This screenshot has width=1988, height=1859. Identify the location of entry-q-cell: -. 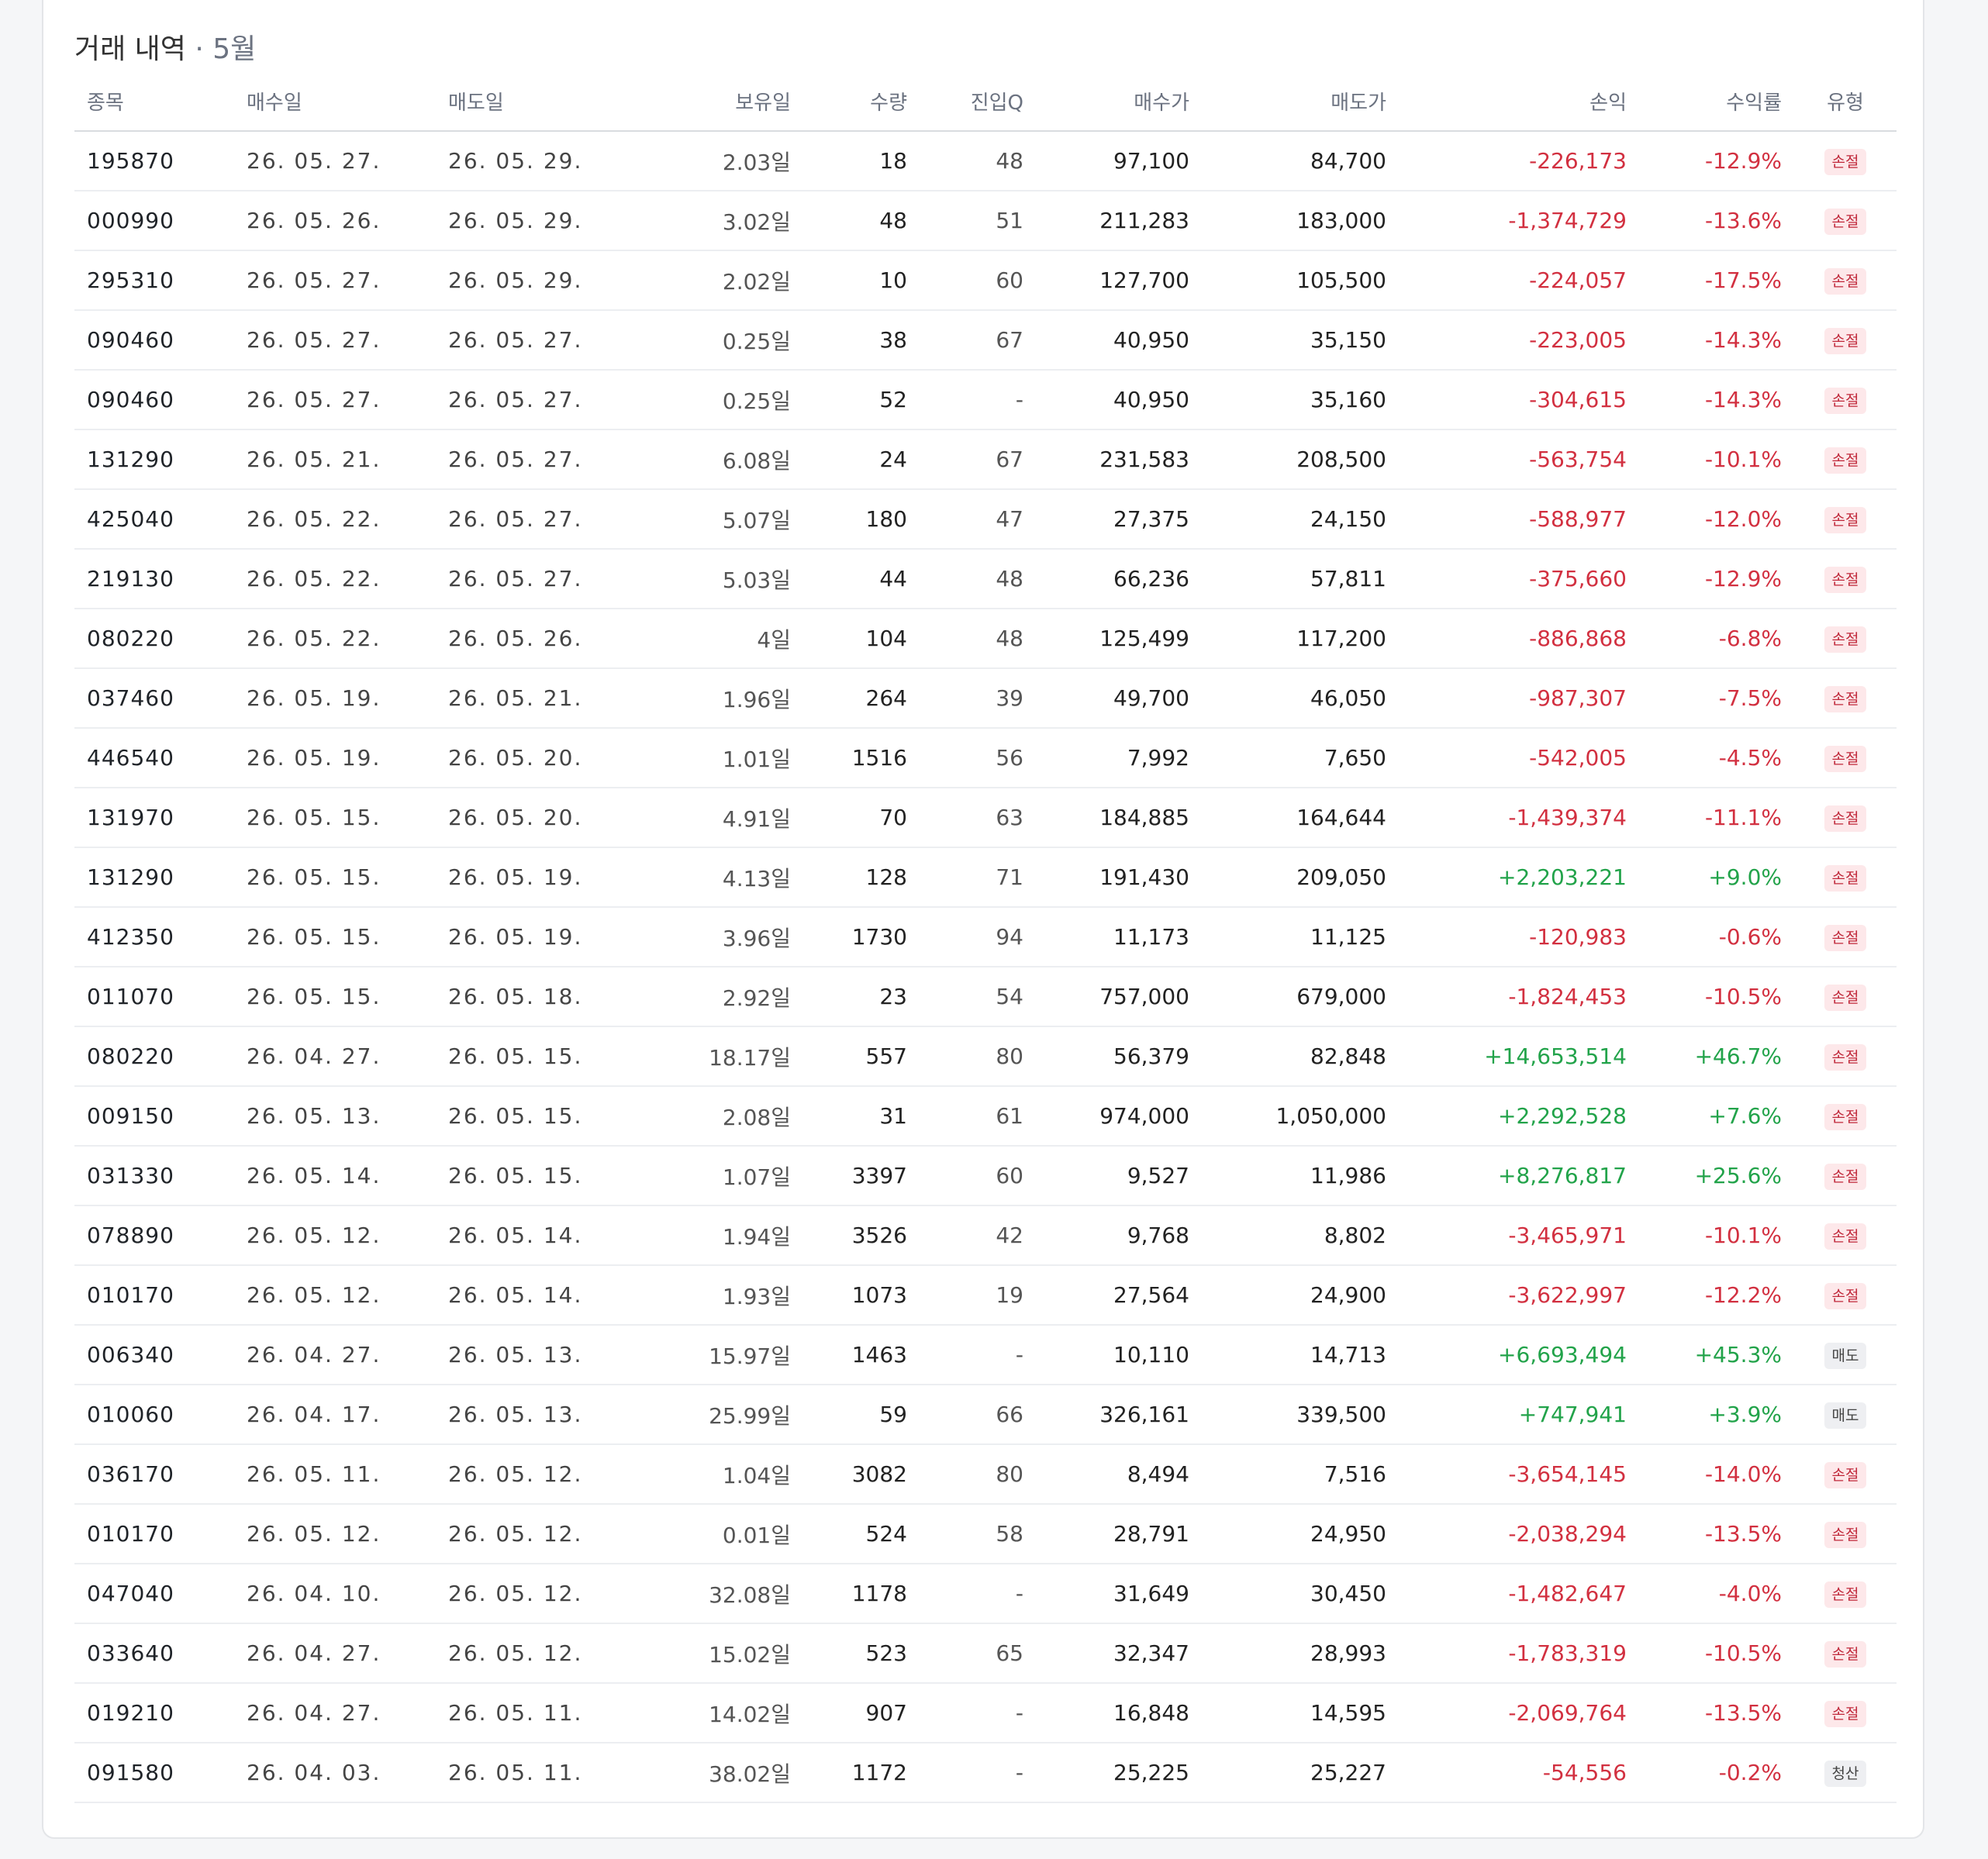
(978, 1355).